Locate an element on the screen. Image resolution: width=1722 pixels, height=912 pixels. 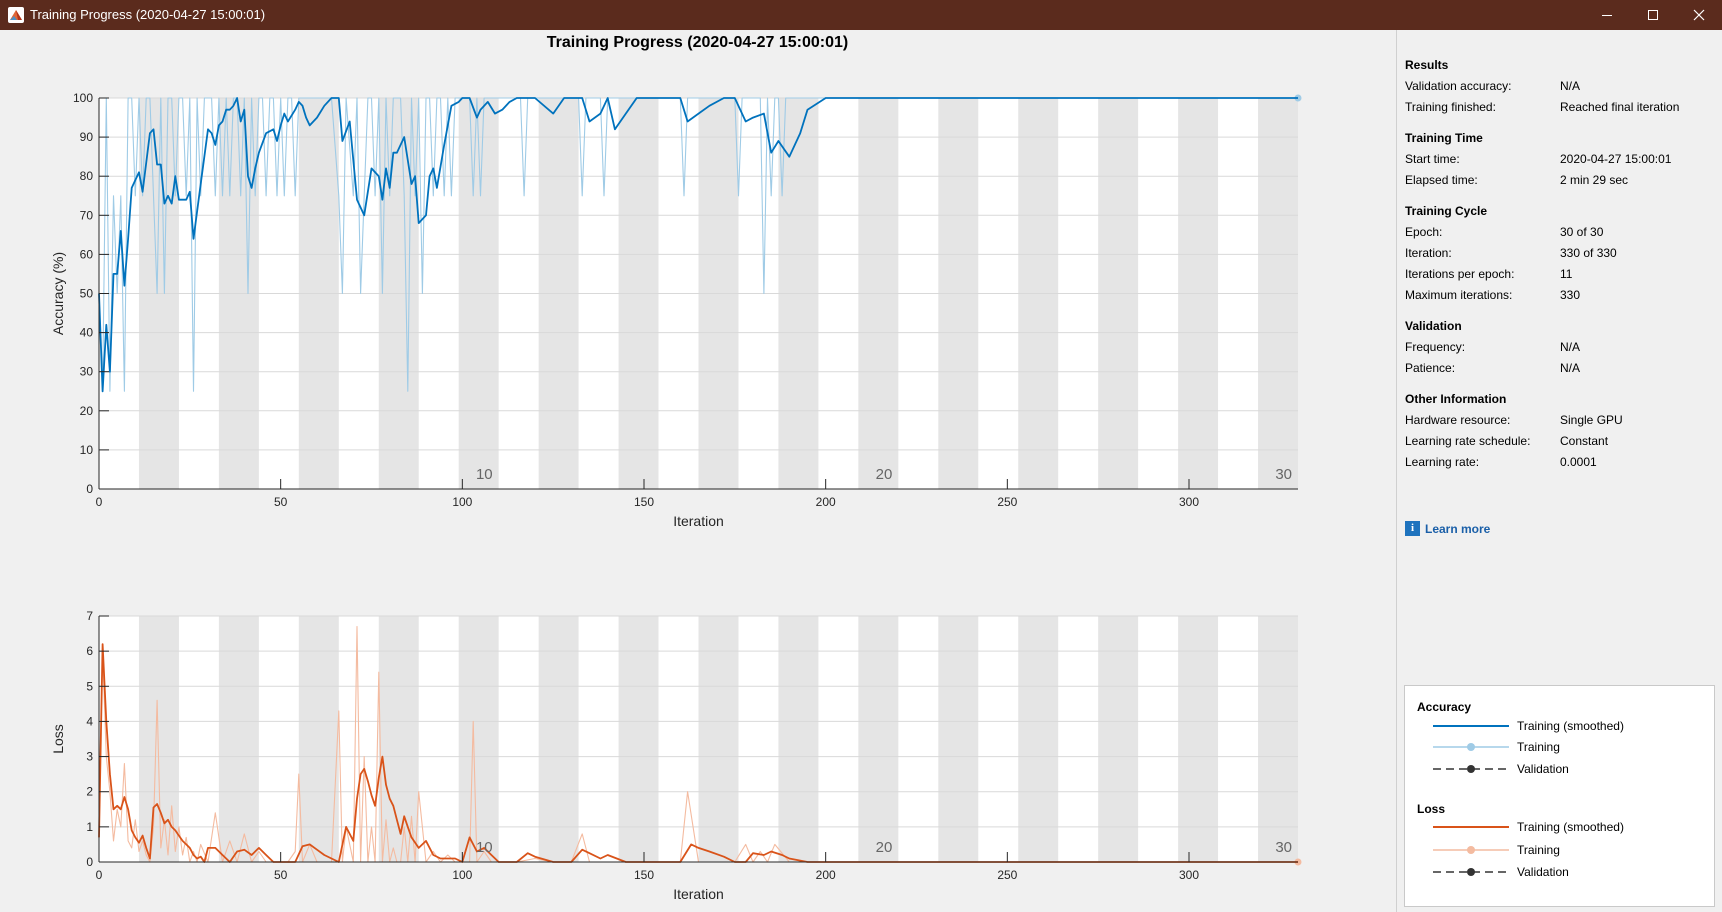
training-finished-value: Reached final iteration is located at coordinates (1620, 107).